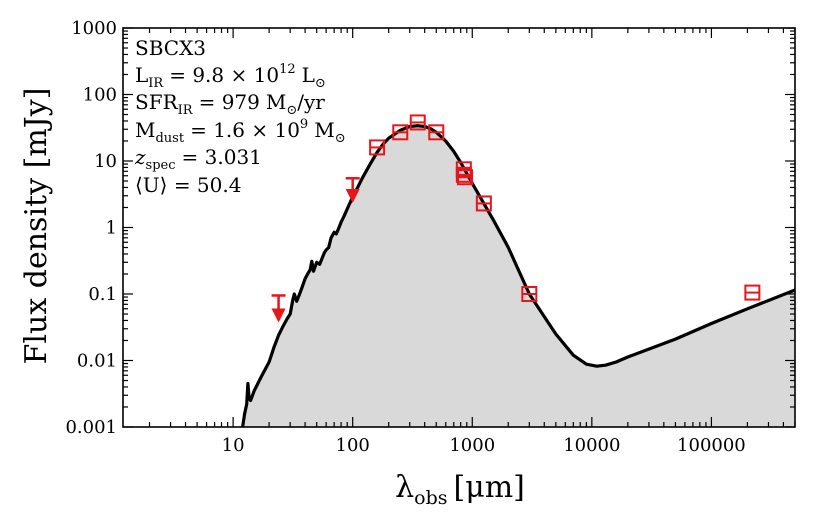 The image size is (813, 517). What do you see at coordinates (91, 427) in the screenshot?
I see `y-tick-label: 0.001` at bounding box center [91, 427].